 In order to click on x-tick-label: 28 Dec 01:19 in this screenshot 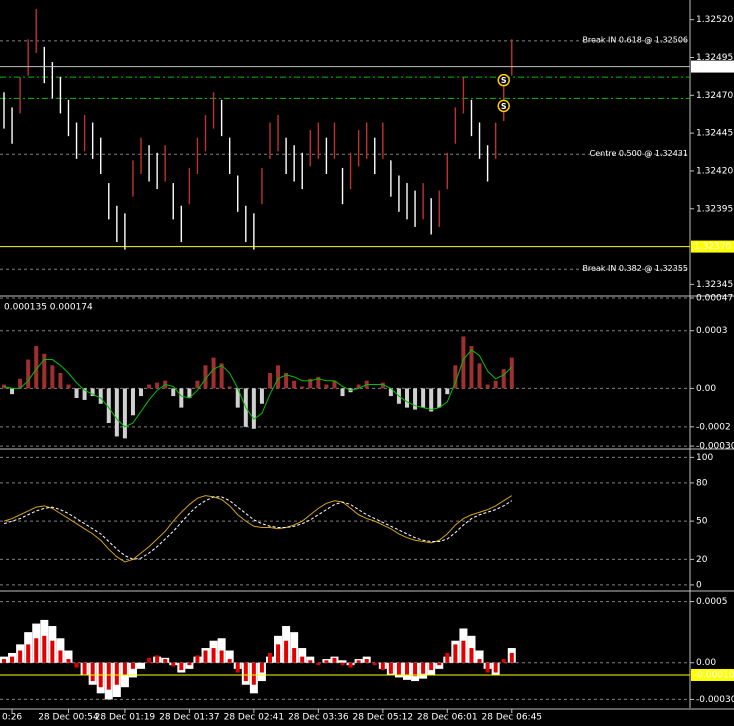, I will do `click(125, 718)`.